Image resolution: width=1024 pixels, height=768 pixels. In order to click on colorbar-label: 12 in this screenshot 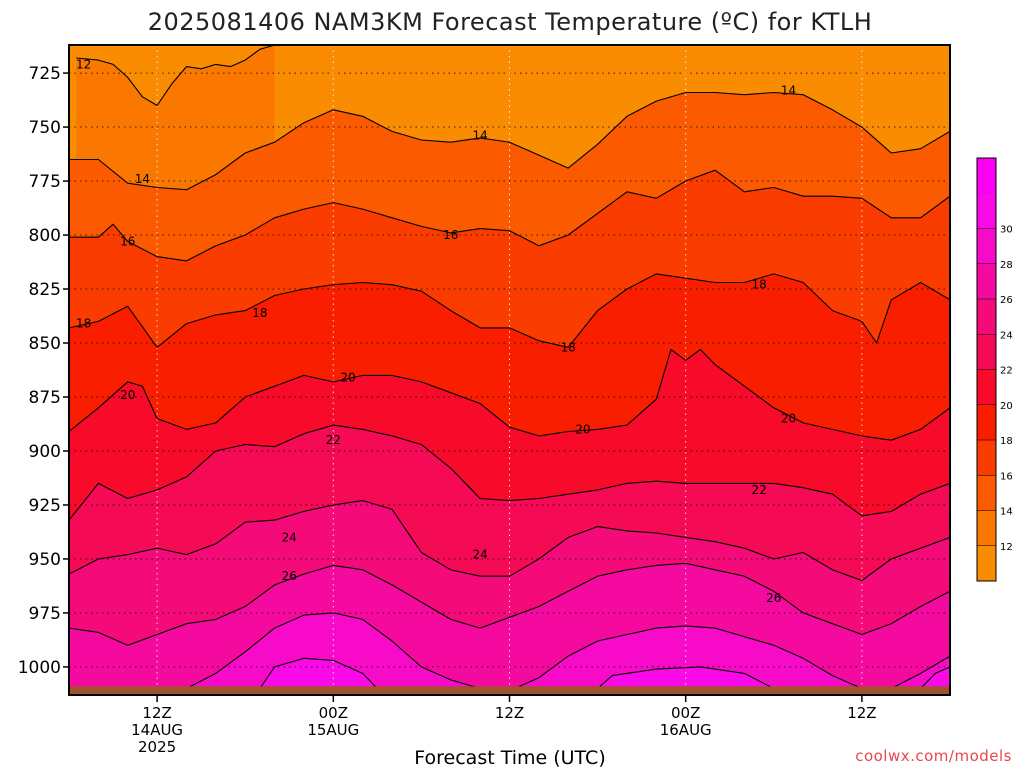, I will do `click(1006, 547)`.